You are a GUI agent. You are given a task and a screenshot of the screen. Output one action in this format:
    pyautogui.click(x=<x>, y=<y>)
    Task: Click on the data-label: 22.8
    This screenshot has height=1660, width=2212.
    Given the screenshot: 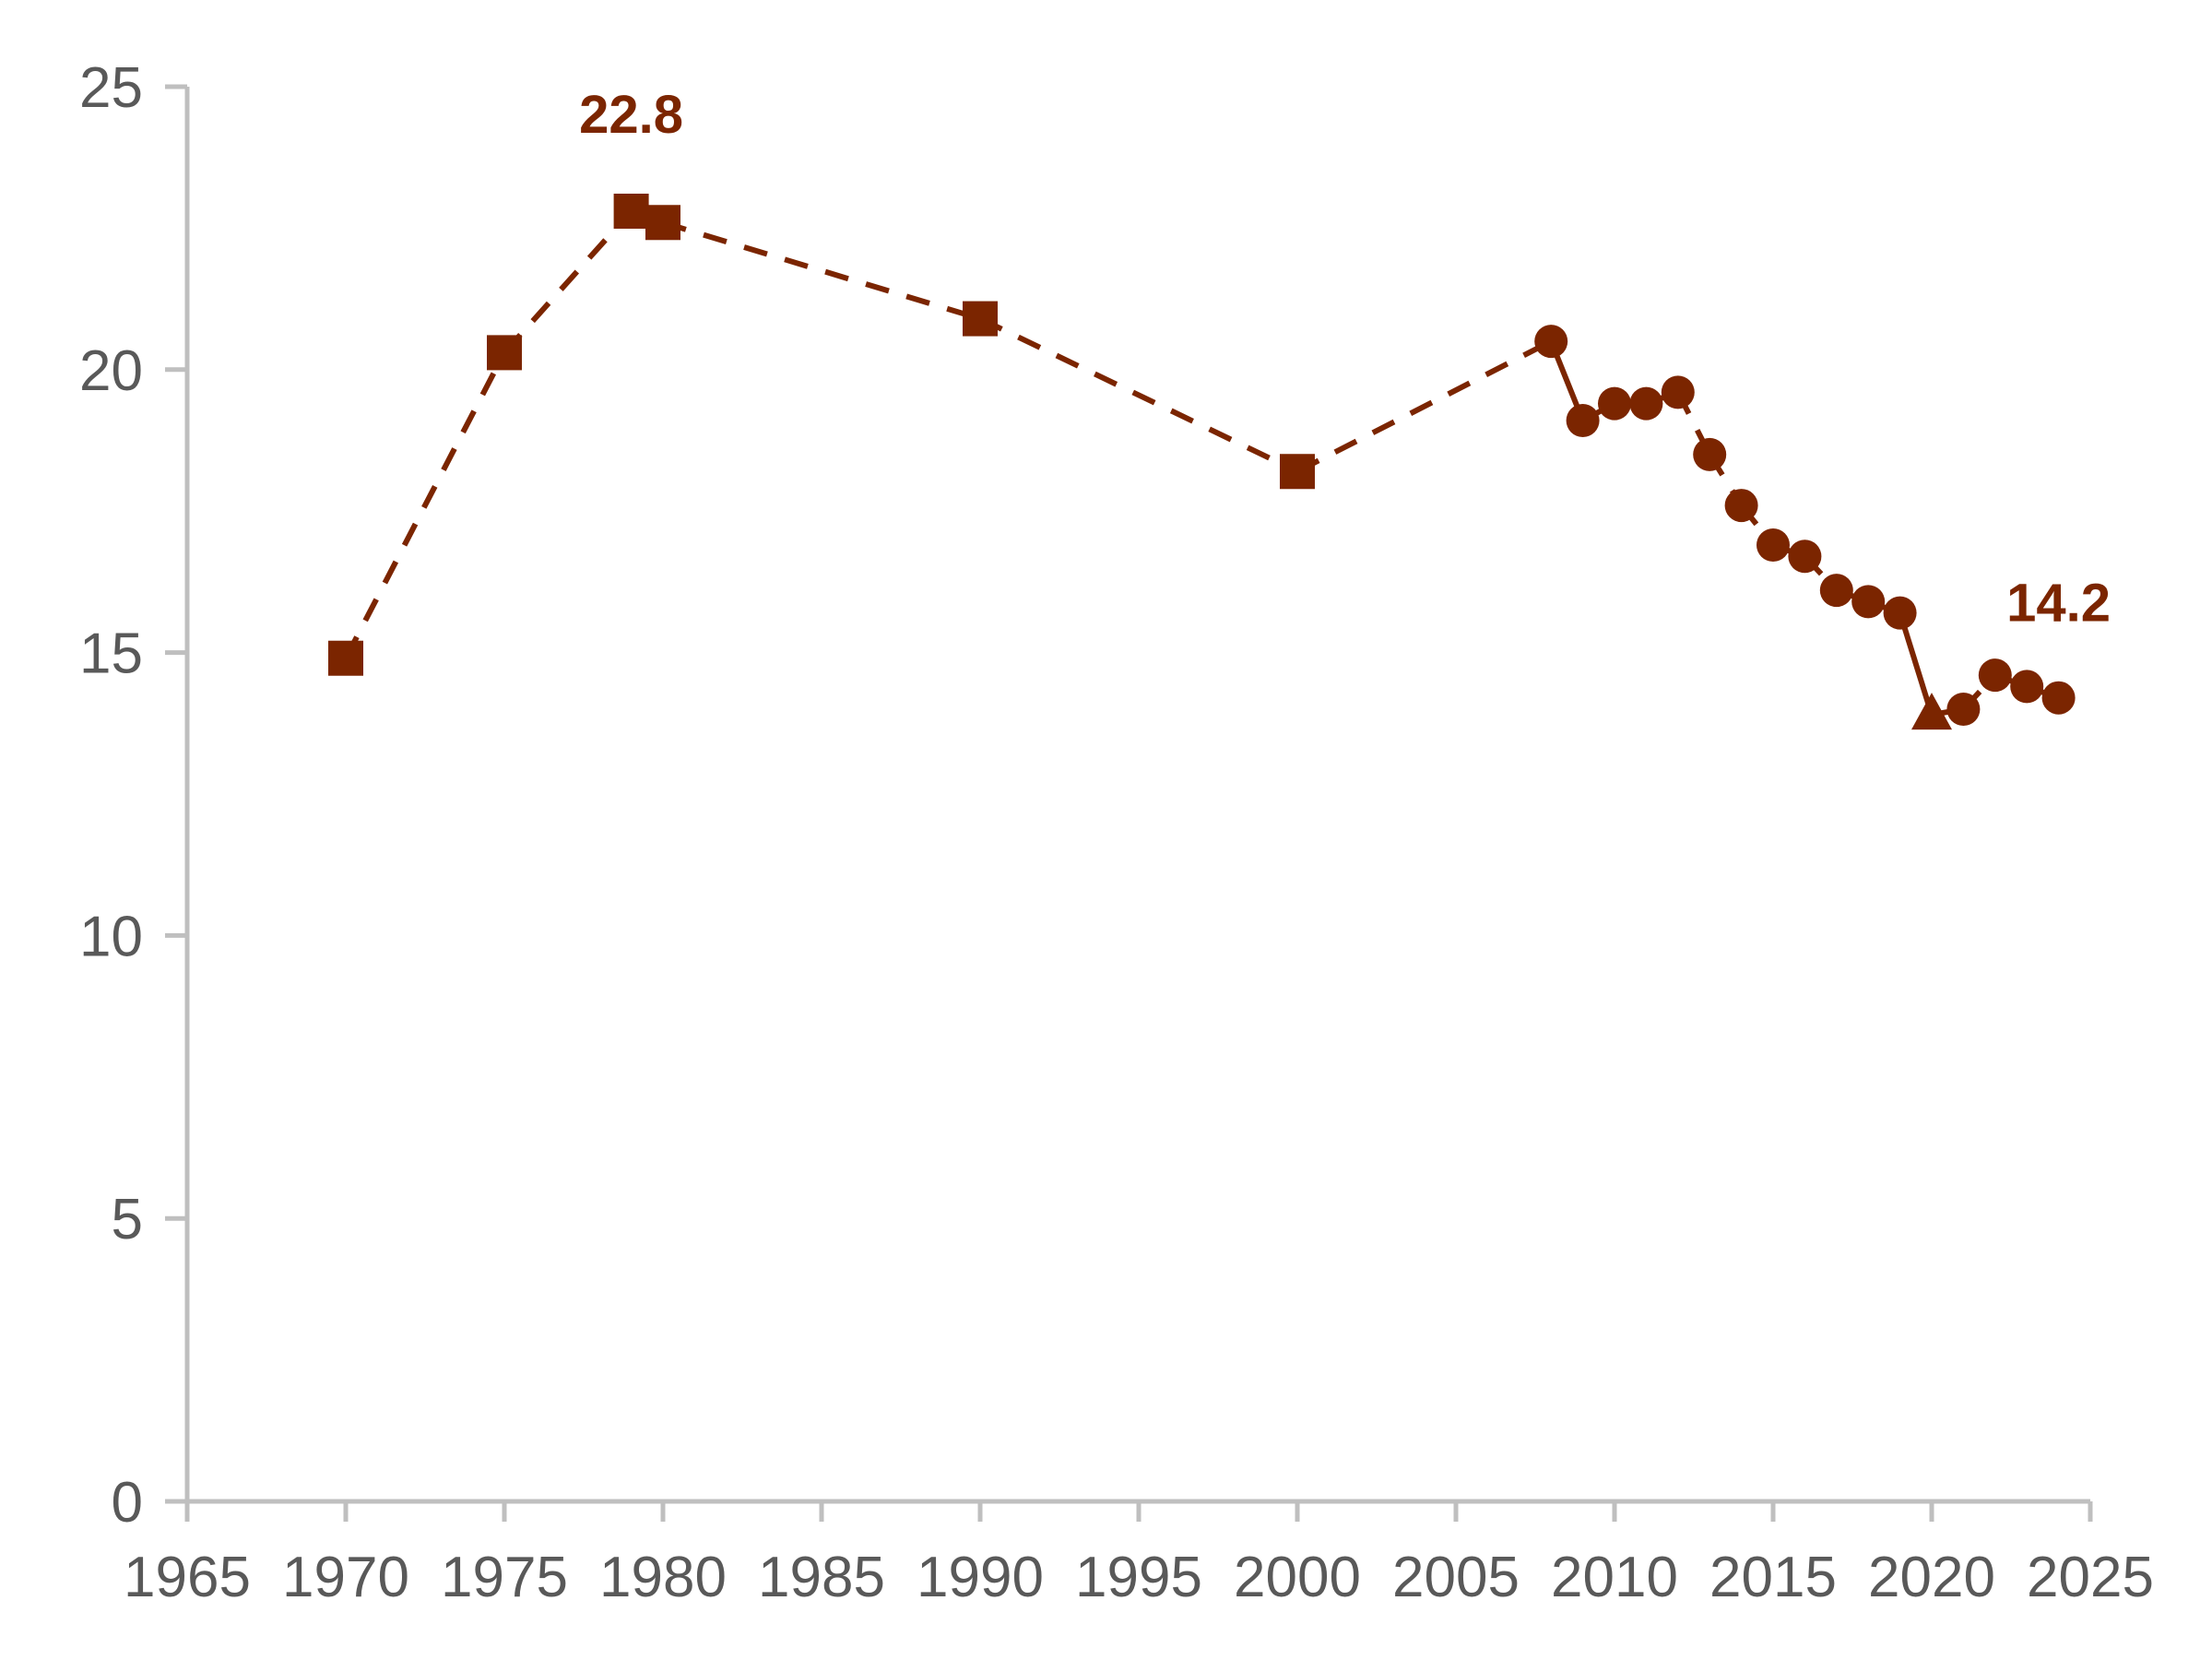 What is the action you would take?
    pyautogui.click(x=631, y=115)
    